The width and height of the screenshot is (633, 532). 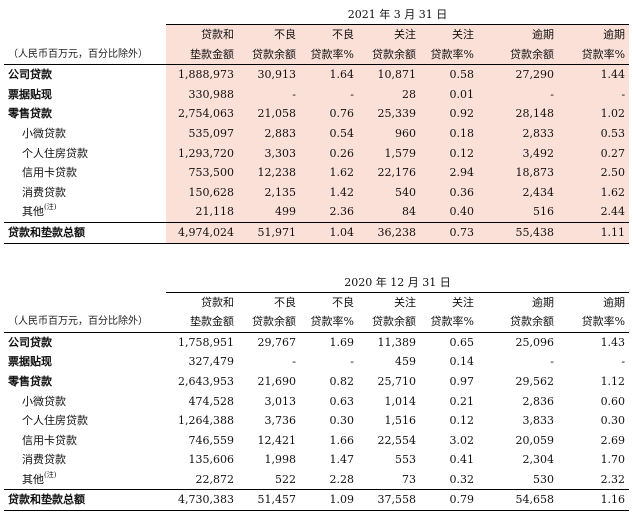 What do you see at coordinates (462, 362) in the screenshot?
I see `table-cell: 0.14` at bounding box center [462, 362].